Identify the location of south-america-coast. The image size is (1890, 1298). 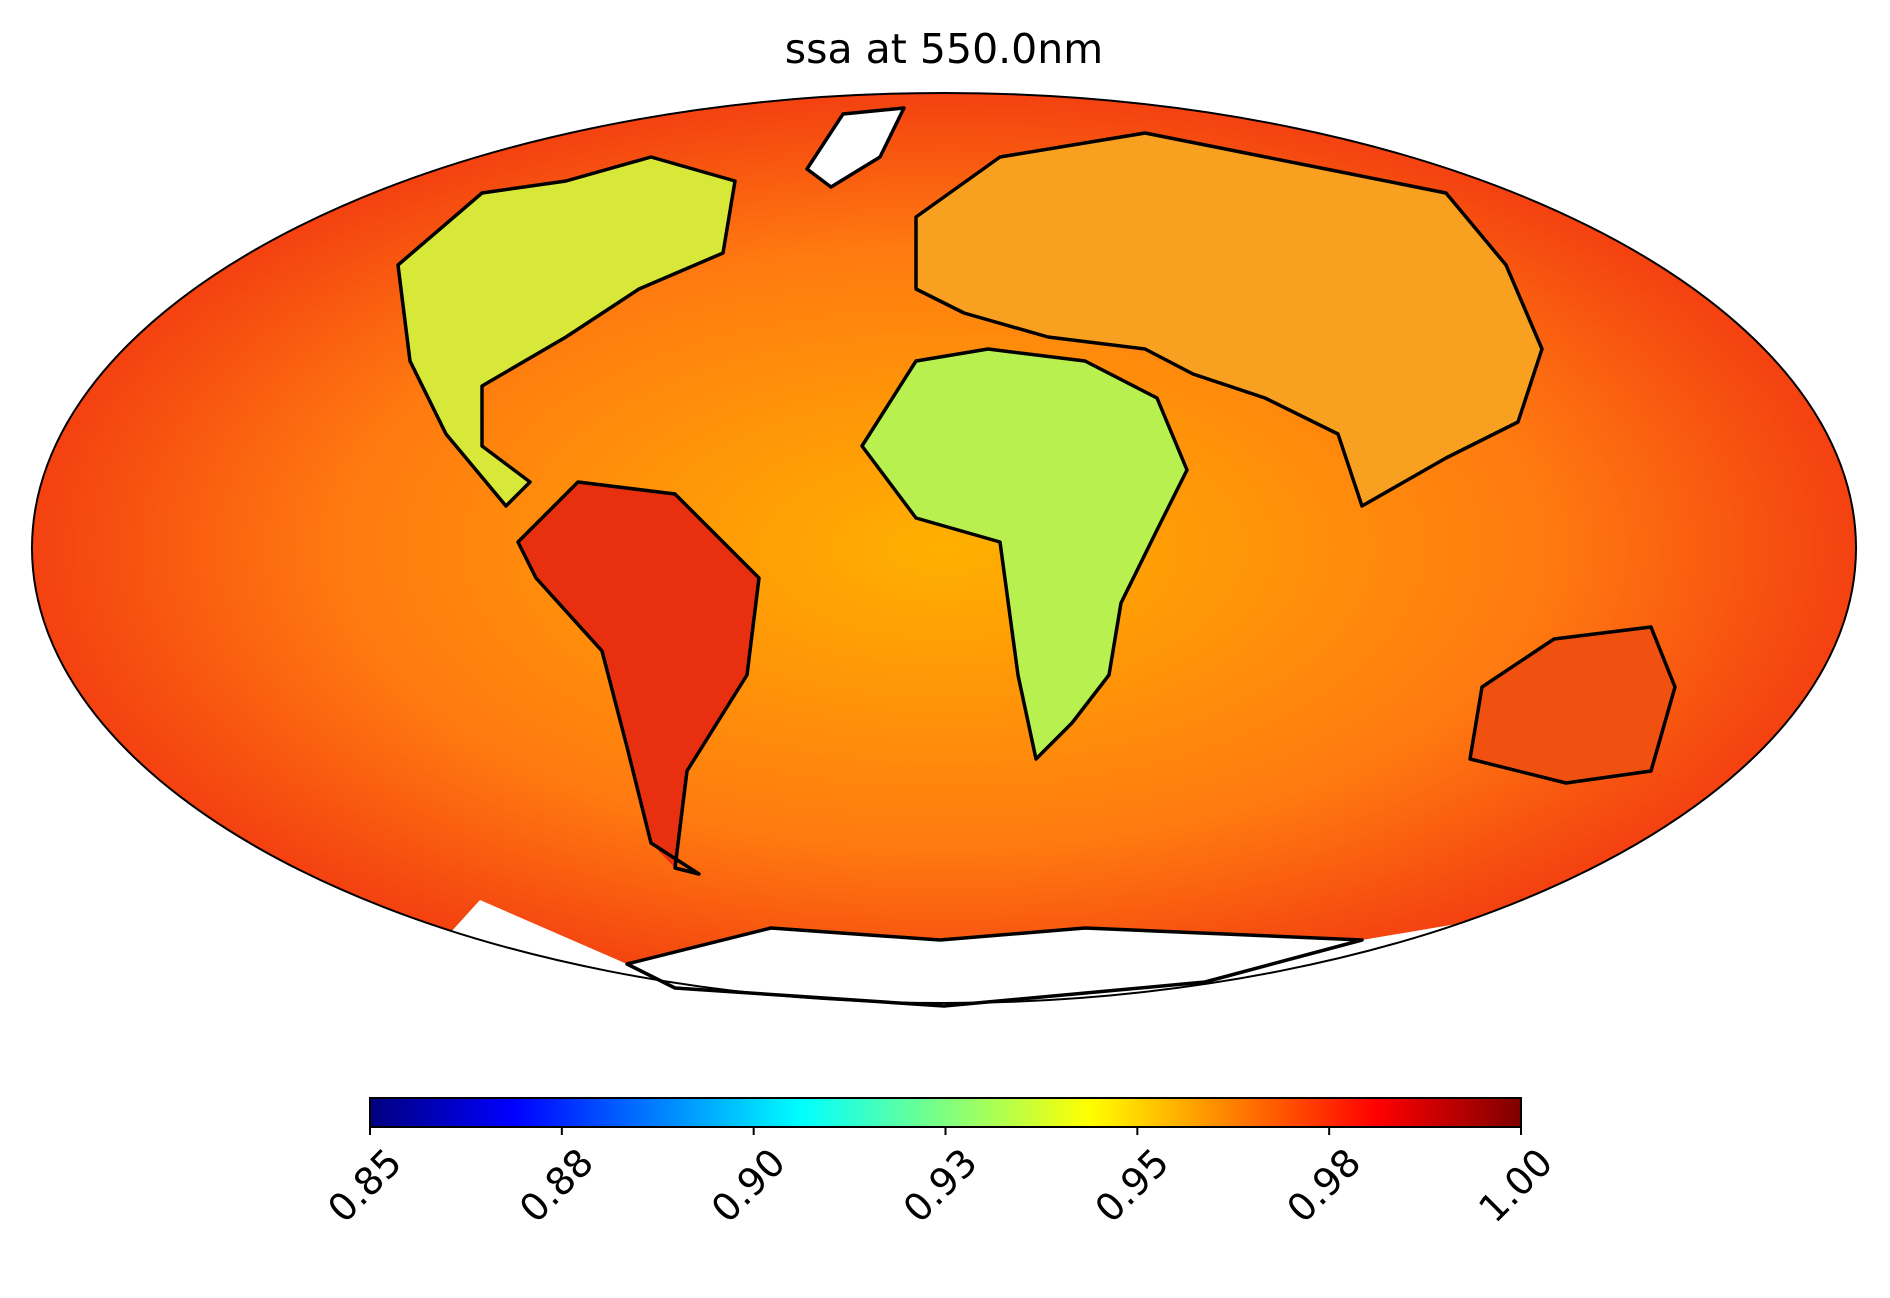
(638, 678).